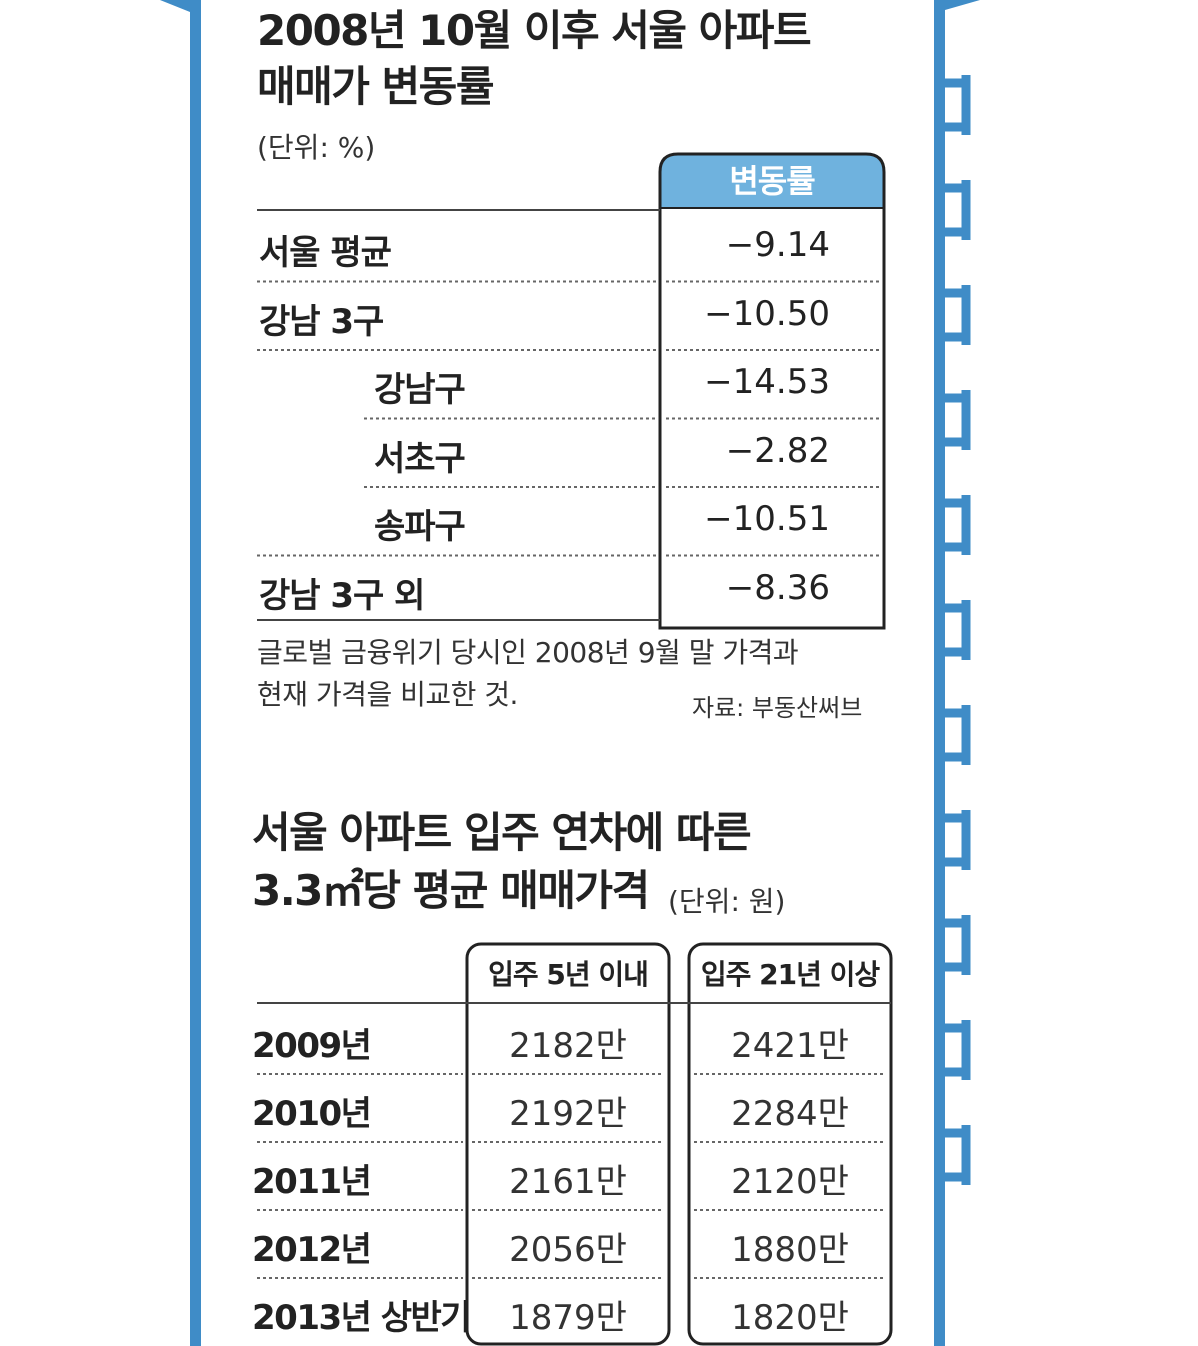 Image resolution: width=1198 pixels, height=1346 pixels. What do you see at coordinates (568, 1318) in the screenshot?
I see `table2-cell-value: 1879만` at bounding box center [568, 1318].